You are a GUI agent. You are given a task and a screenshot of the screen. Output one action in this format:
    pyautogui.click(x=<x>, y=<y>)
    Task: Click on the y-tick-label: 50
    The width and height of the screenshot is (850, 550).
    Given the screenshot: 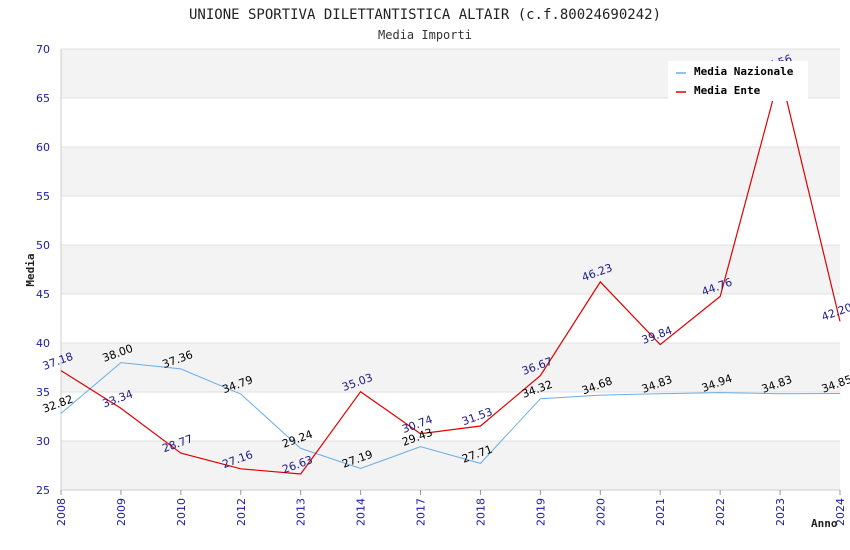 What is the action you would take?
    pyautogui.click(x=43, y=245)
    